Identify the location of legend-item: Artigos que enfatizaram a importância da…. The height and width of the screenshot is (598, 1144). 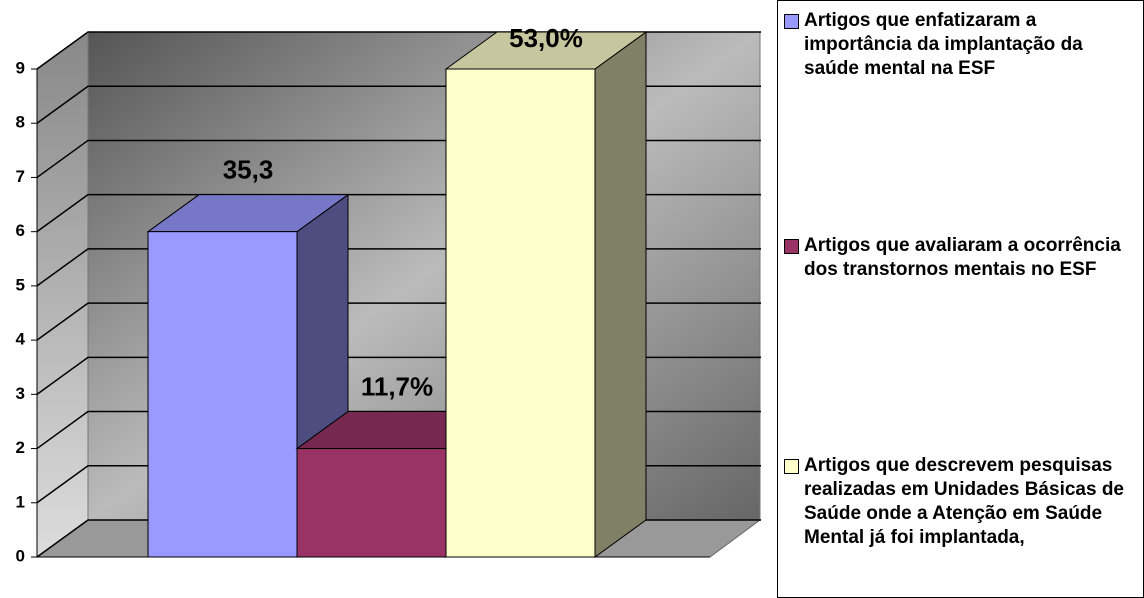
(959, 45).